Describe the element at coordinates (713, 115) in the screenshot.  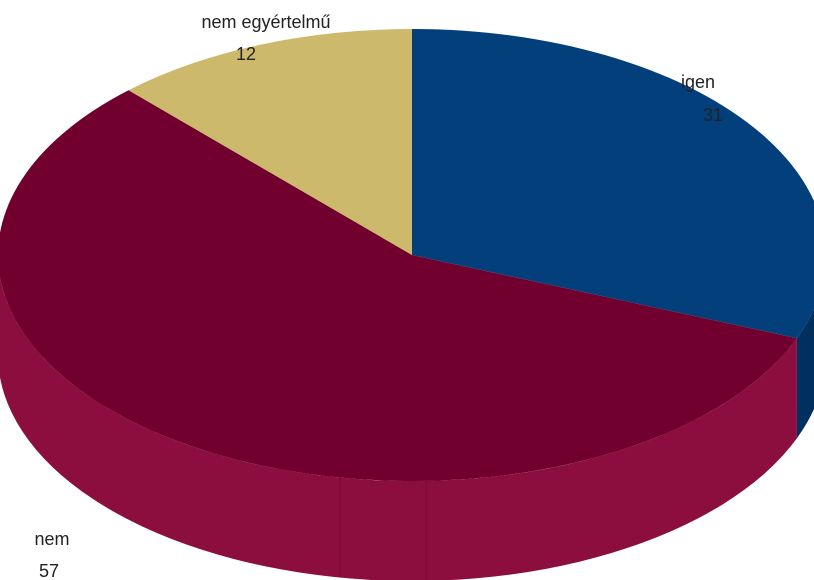
I see `slice-value-igen: 31` at that location.